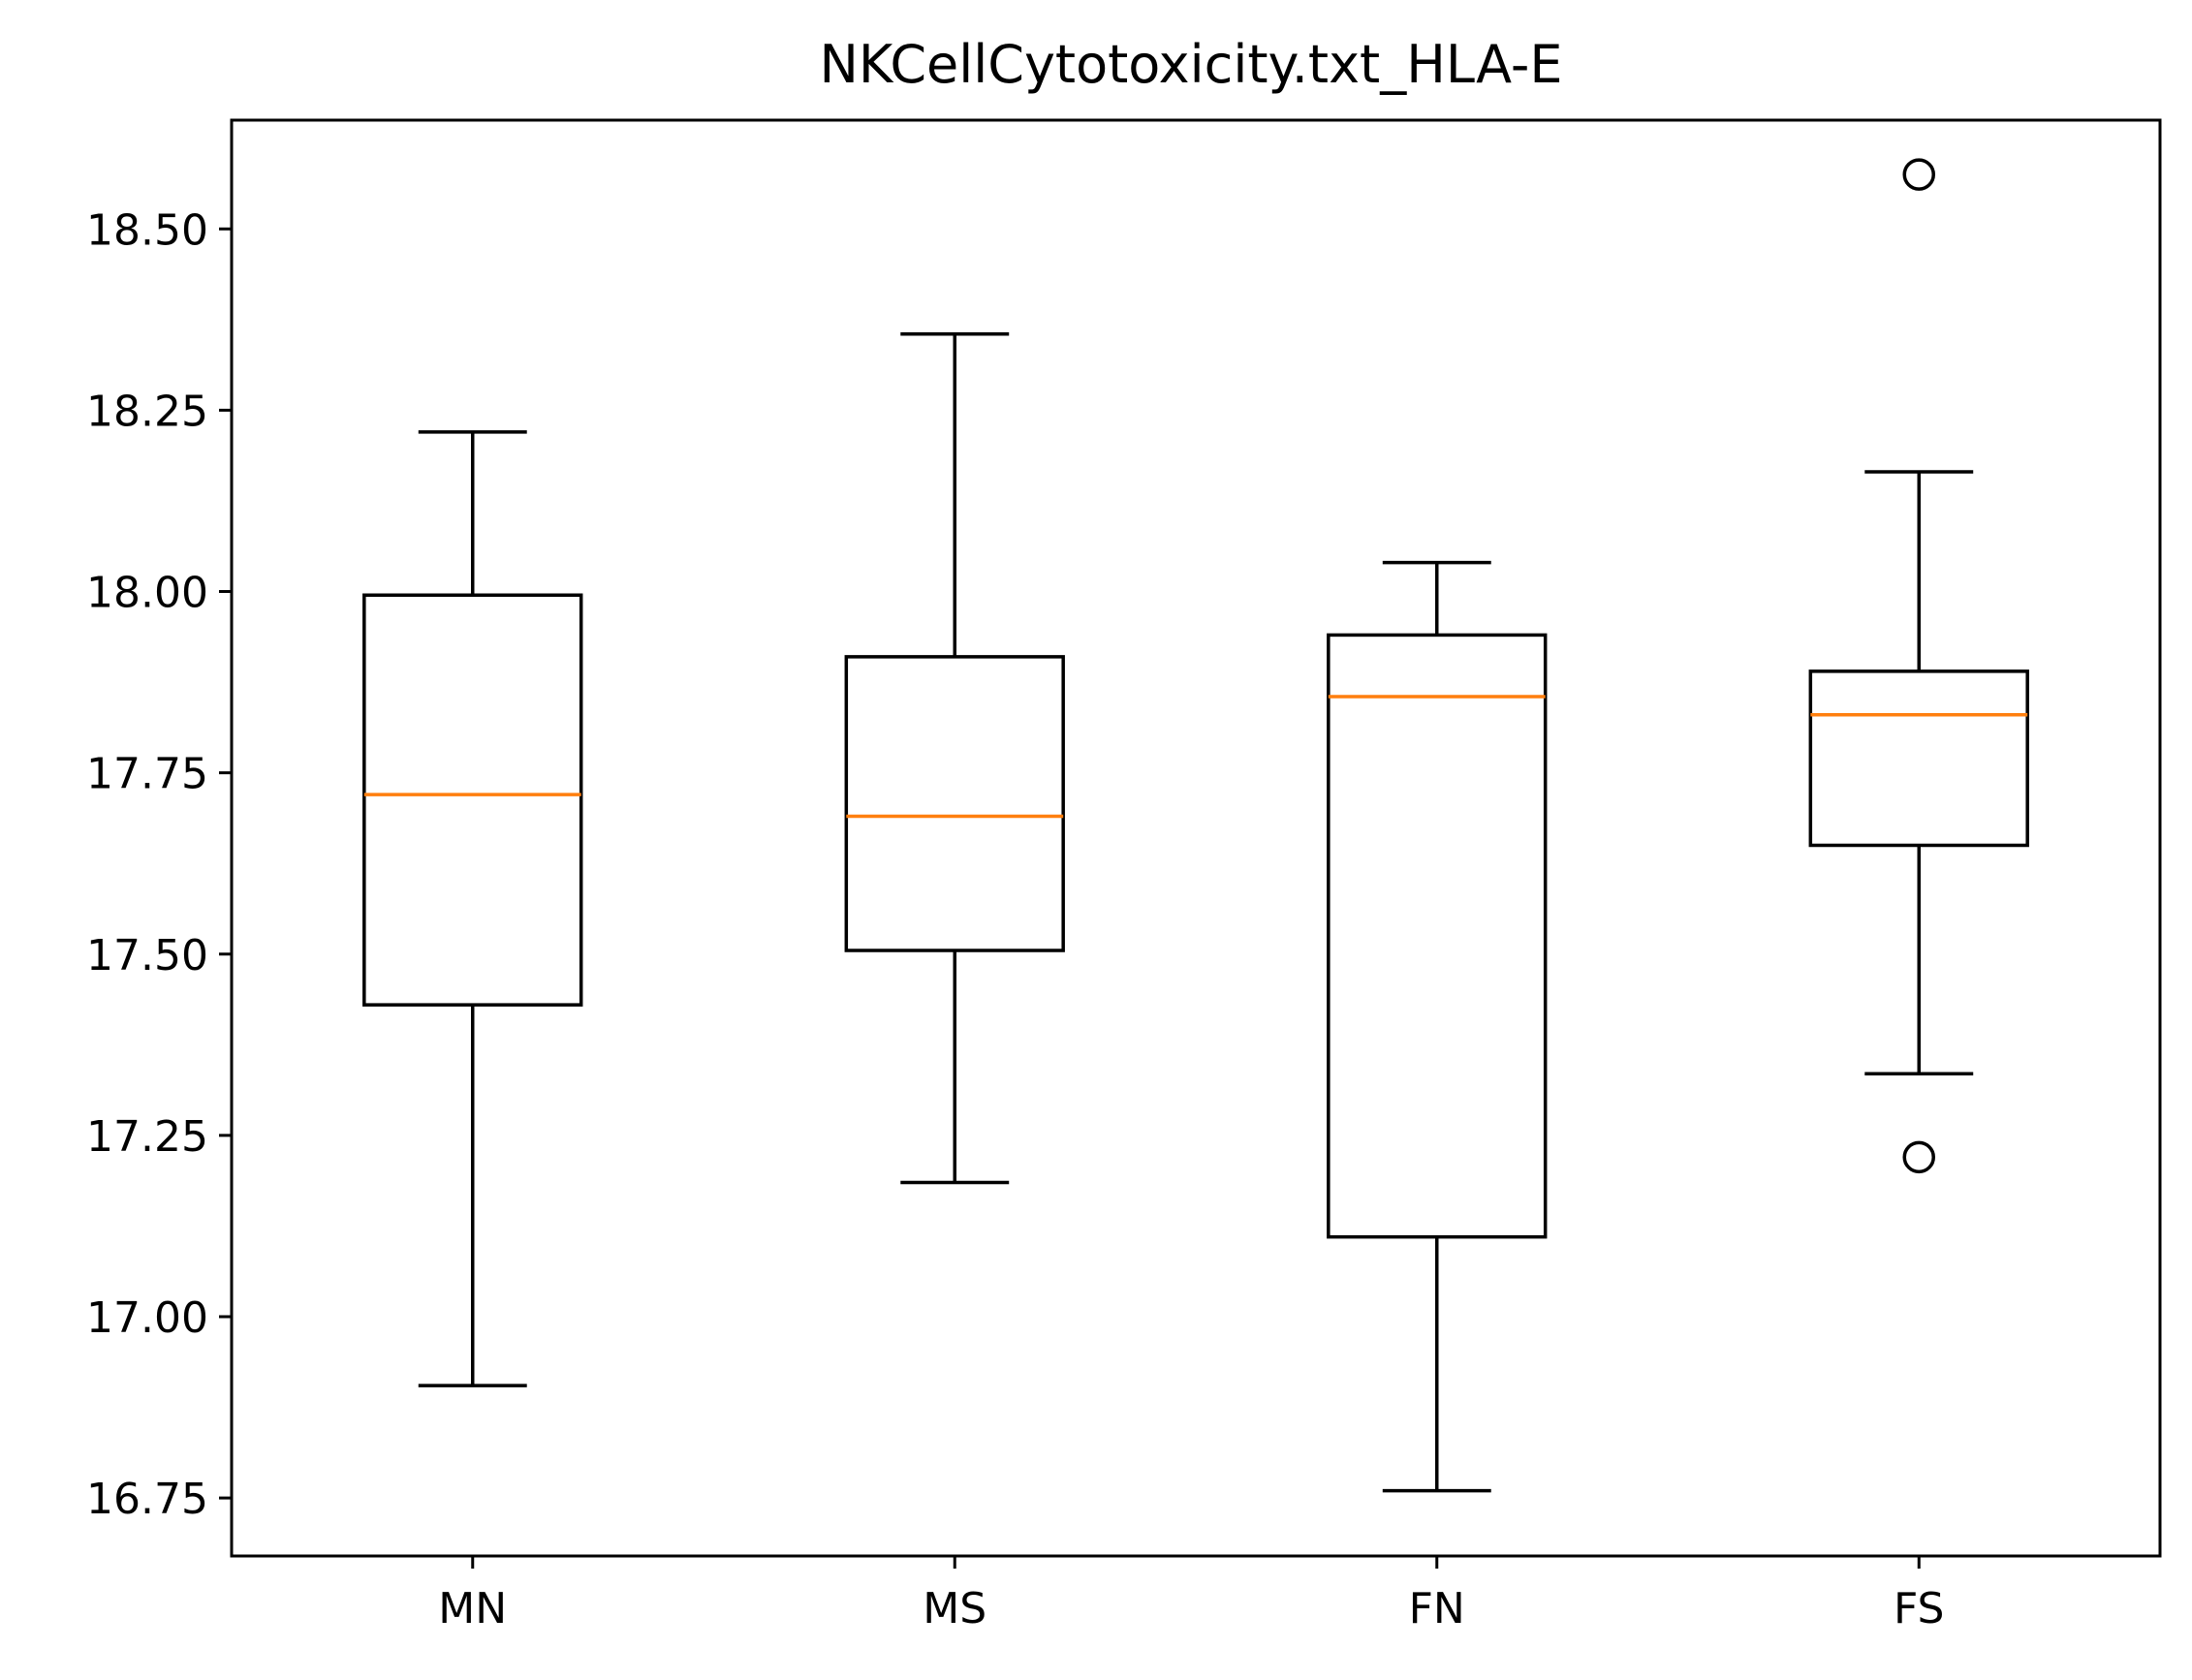 This screenshot has height=1680, width=2192. Describe the element at coordinates (1191, 1595) in the screenshot. I see `x-axis: MN MS FN FS` at that location.